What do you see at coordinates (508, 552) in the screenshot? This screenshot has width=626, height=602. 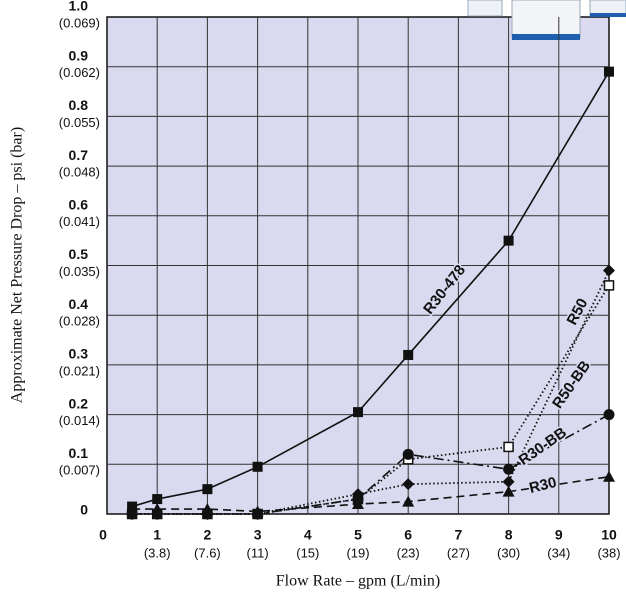 I see `x-tick-secondary-label: (30)` at bounding box center [508, 552].